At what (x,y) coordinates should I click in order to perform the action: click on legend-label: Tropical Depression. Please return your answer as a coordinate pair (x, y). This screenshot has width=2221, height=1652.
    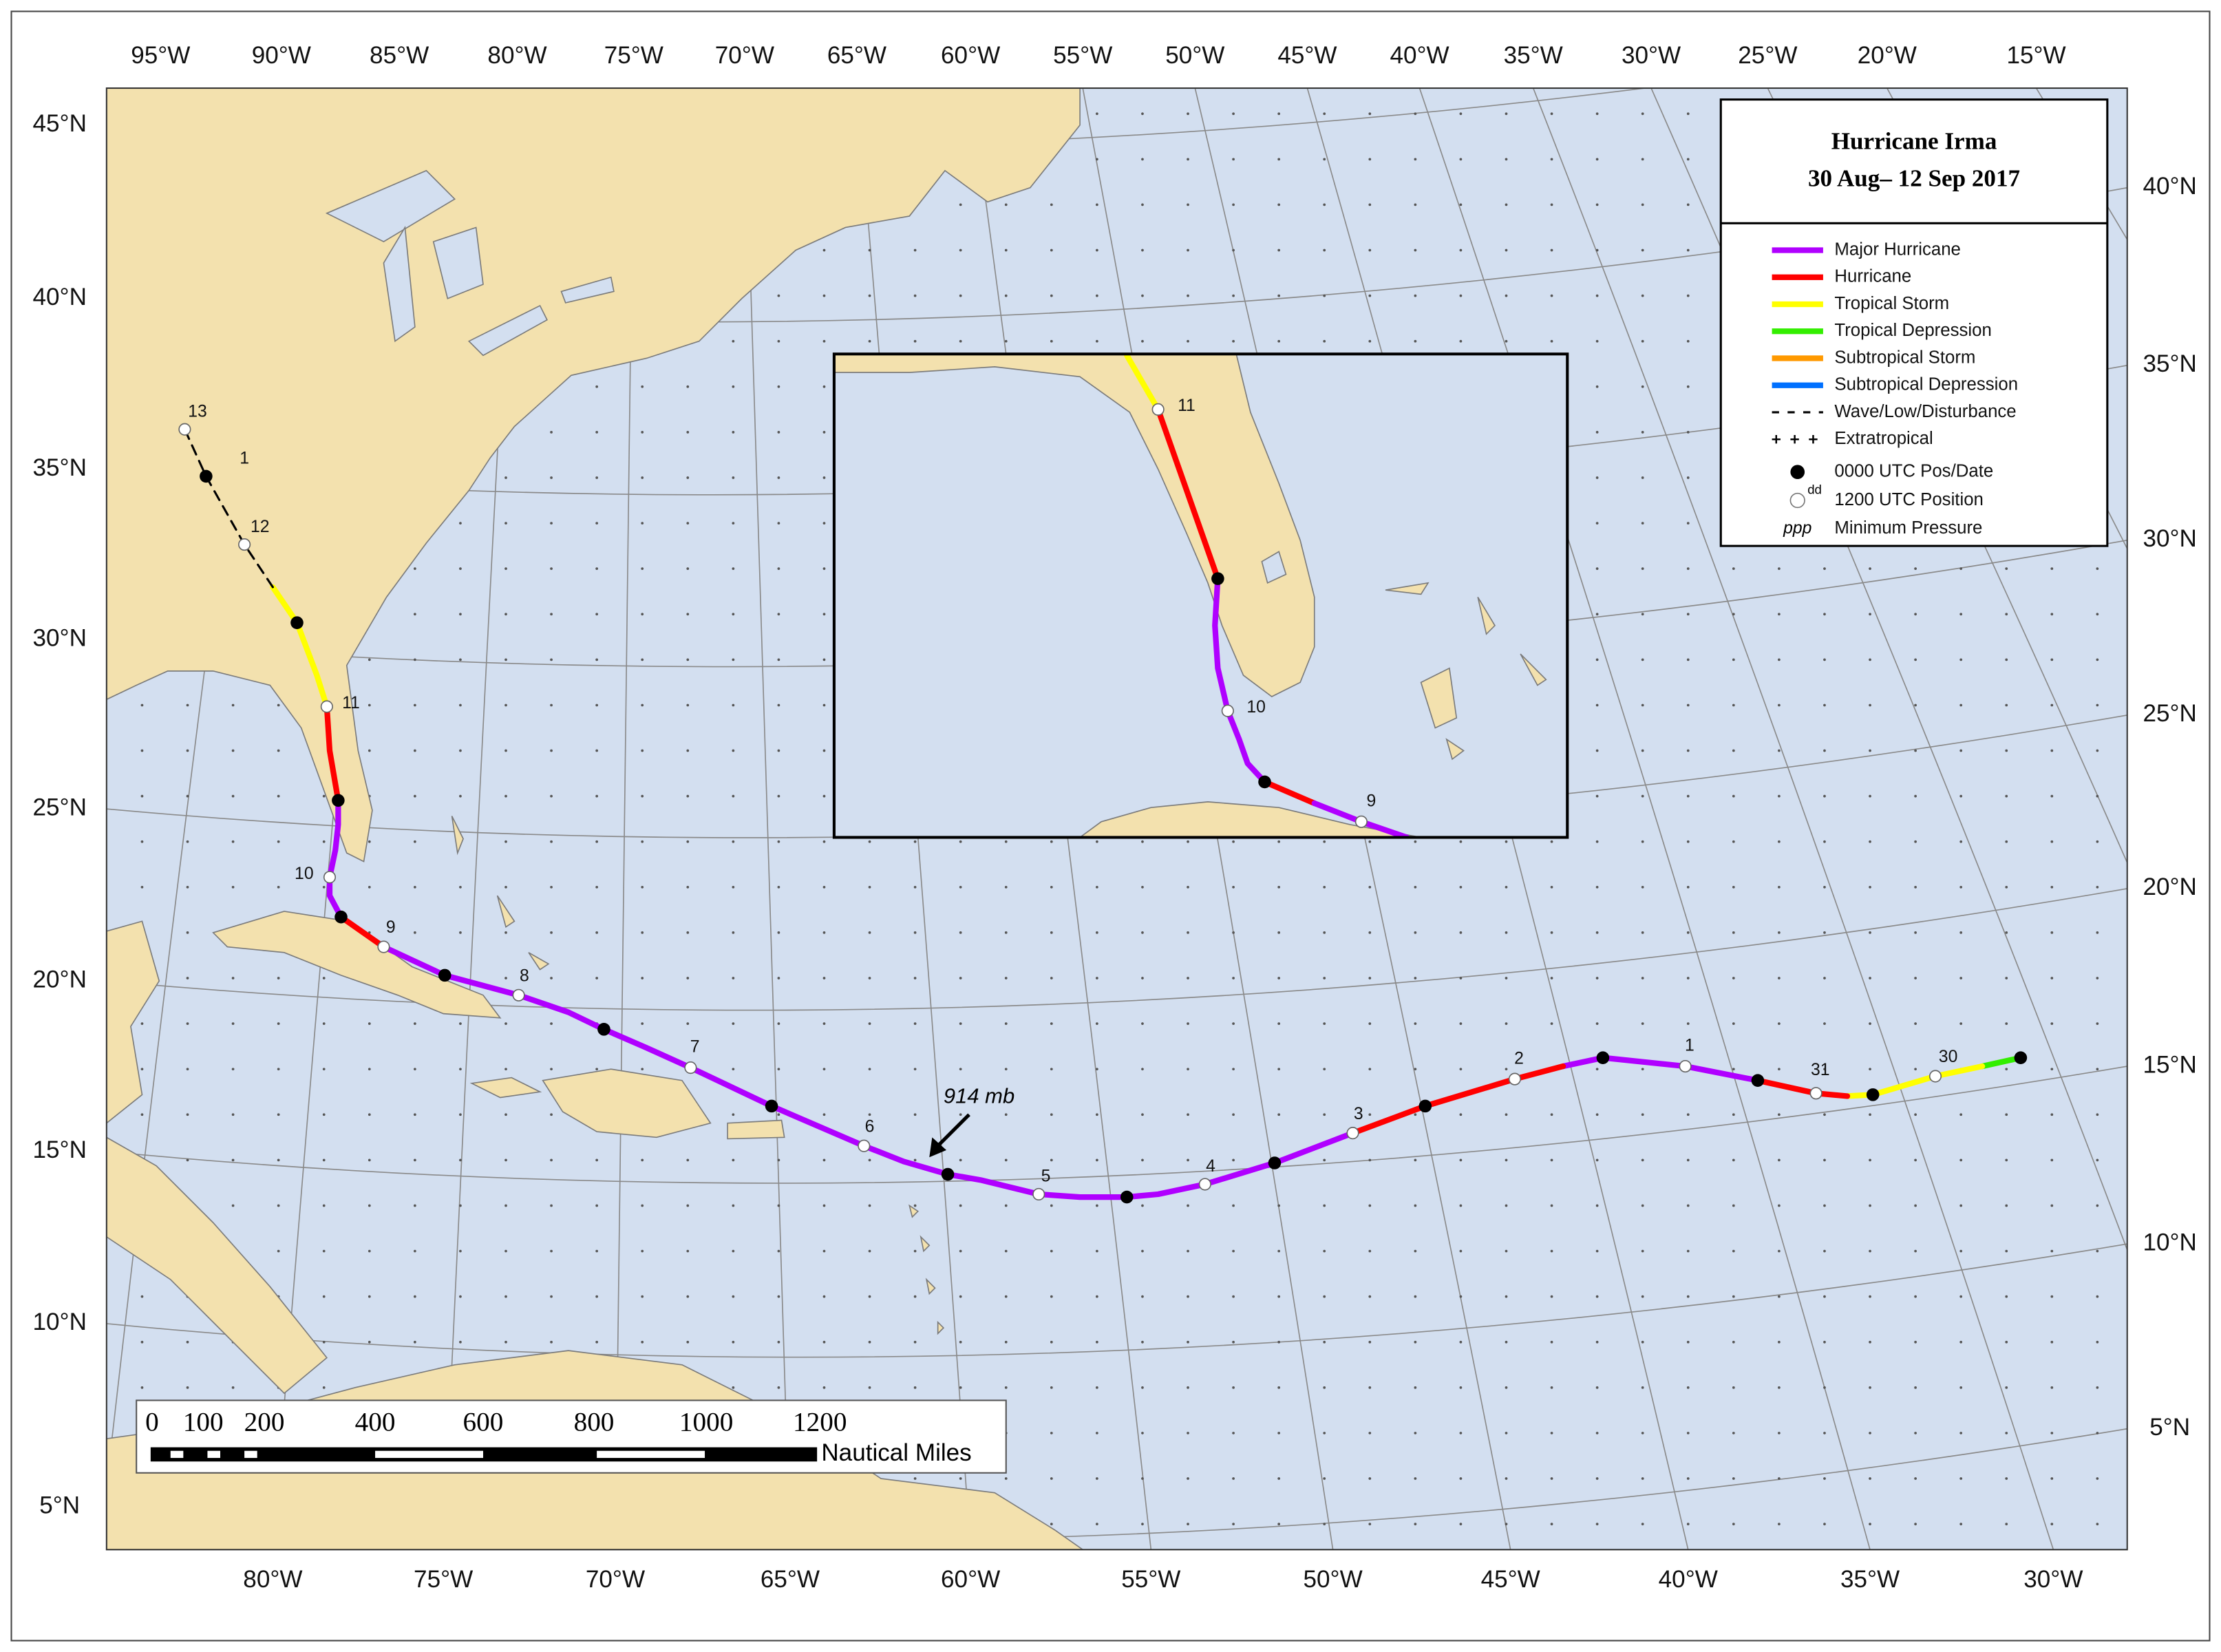
    Looking at the image, I should click on (1912, 330).